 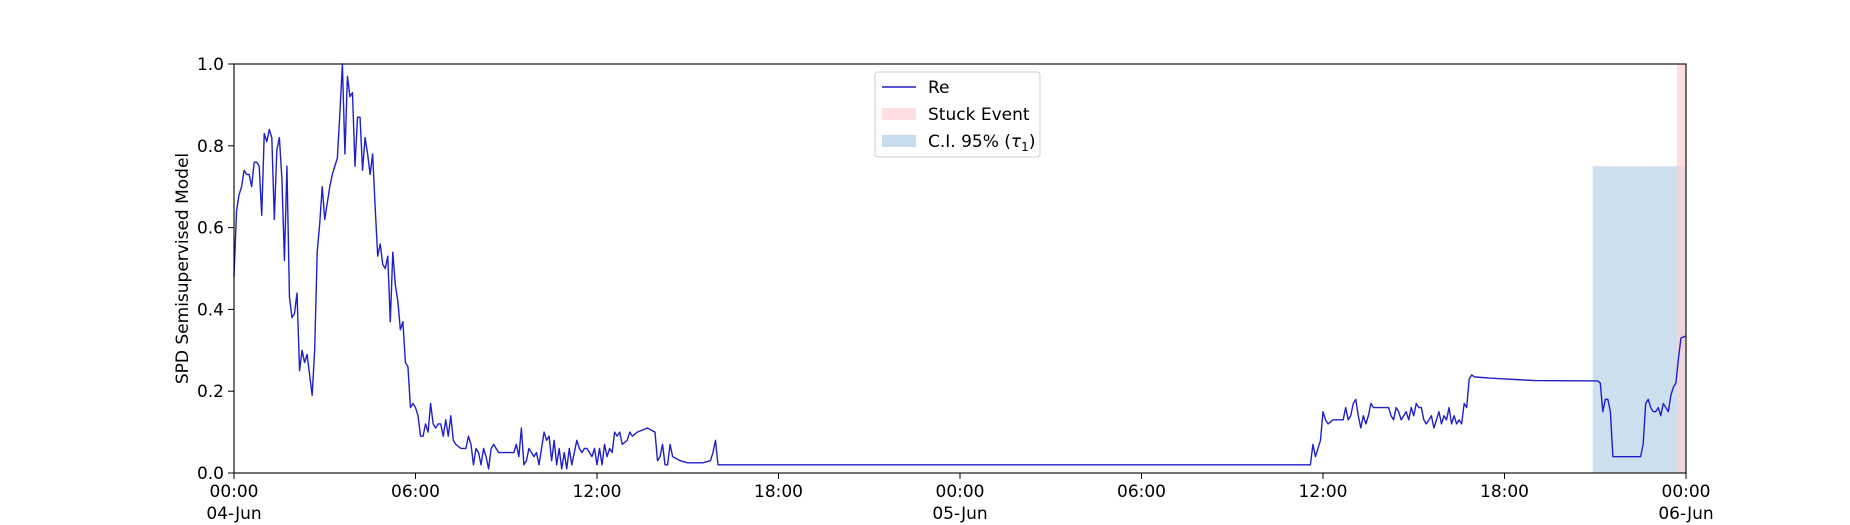 I want to click on x-tick-date-label: 04-Jun, so click(x=233, y=514).